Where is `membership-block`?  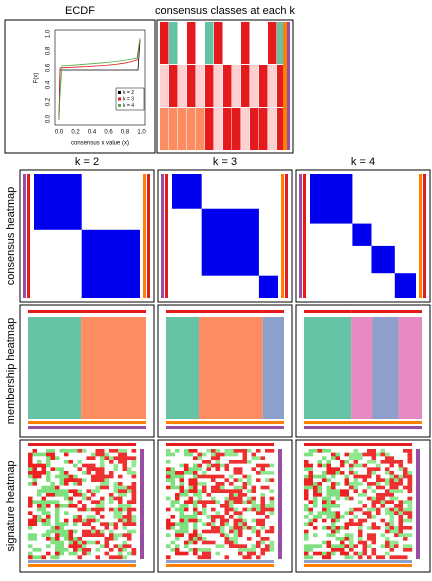 membership-block is located at coordinates (113, 368).